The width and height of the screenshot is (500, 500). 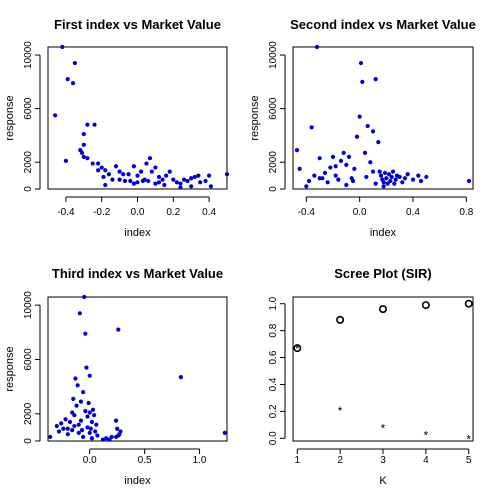 What do you see at coordinates (466, 212) in the screenshot?
I see `x-tick-label: 0.8` at bounding box center [466, 212].